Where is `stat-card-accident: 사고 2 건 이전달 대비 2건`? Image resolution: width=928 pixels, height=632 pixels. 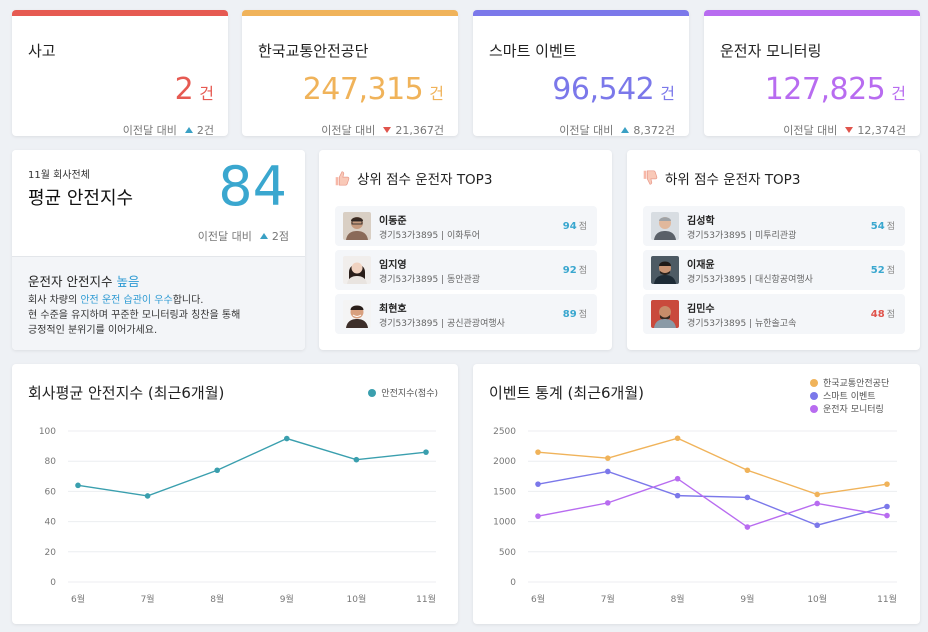 stat-card-accident: 사고 2 건 이전달 대비 2건 is located at coordinates (120, 73).